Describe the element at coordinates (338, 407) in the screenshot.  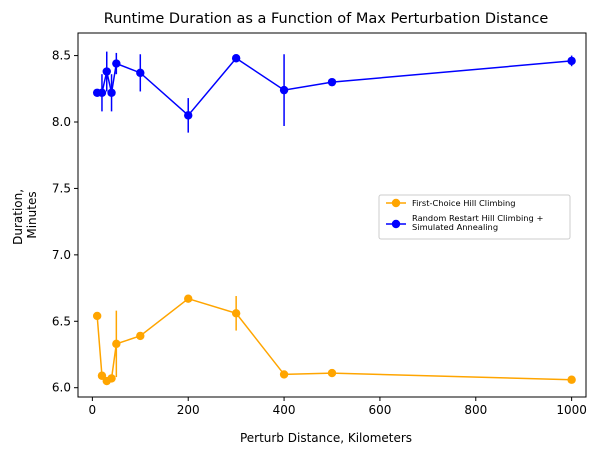
I see `x-axis: 0 200 400 600 800 1000` at that location.